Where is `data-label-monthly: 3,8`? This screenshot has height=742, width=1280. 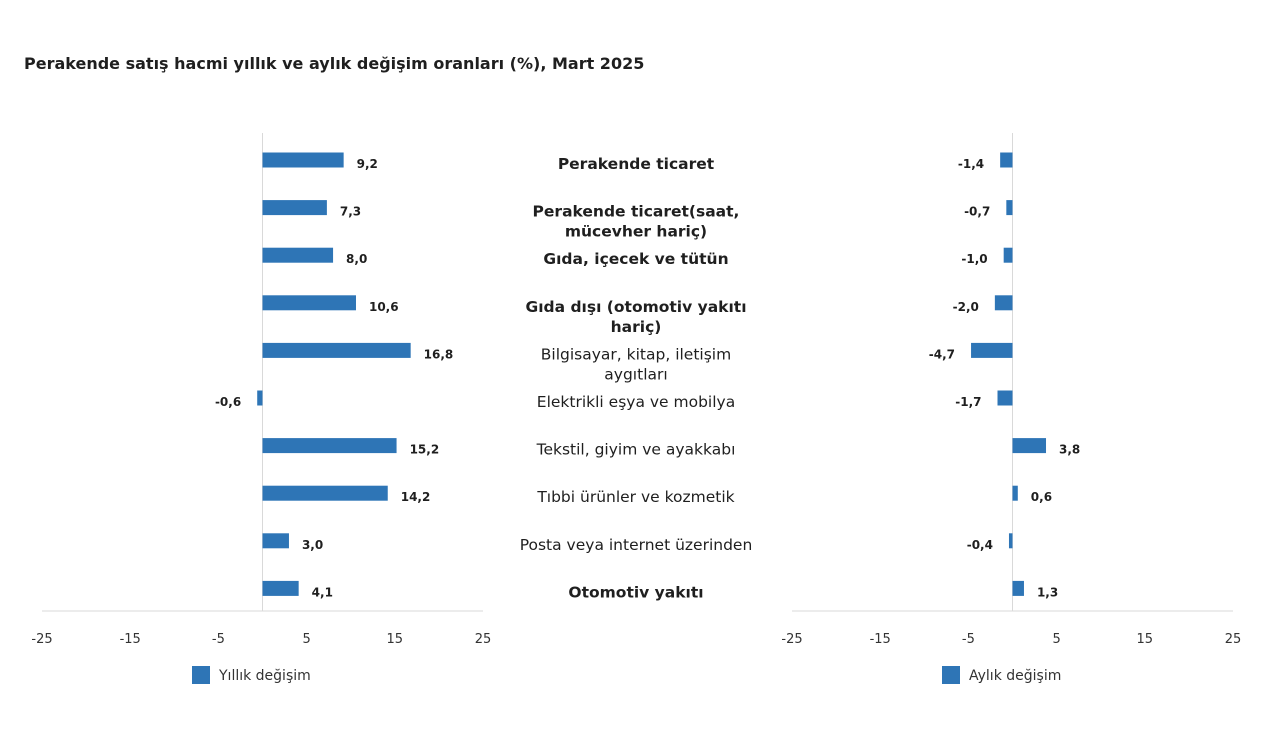
data-label-monthly: 3,8 is located at coordinates (1069, 450).